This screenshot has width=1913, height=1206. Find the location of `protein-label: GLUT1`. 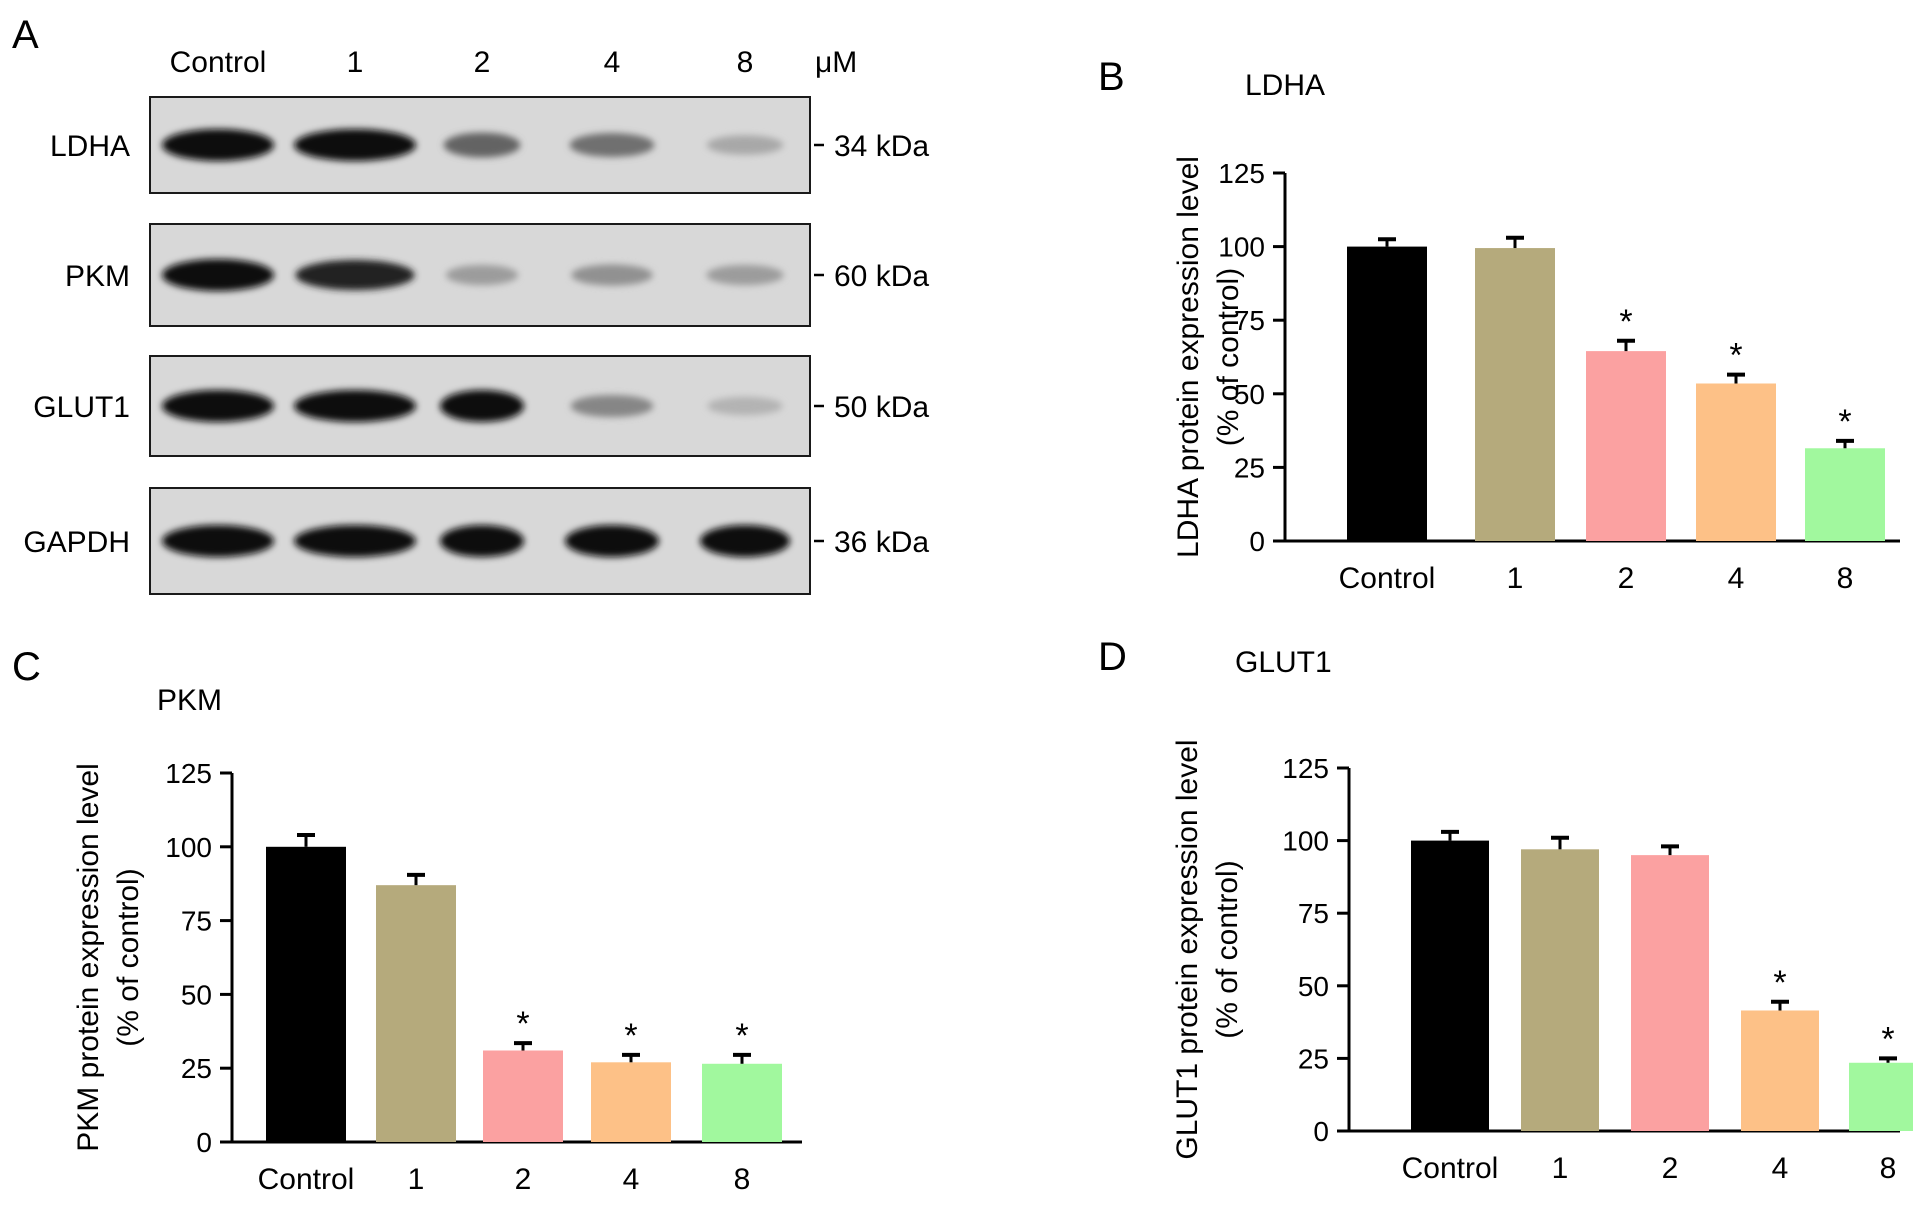

protein-label: GLUT1 is located at coordinates (81, 407).